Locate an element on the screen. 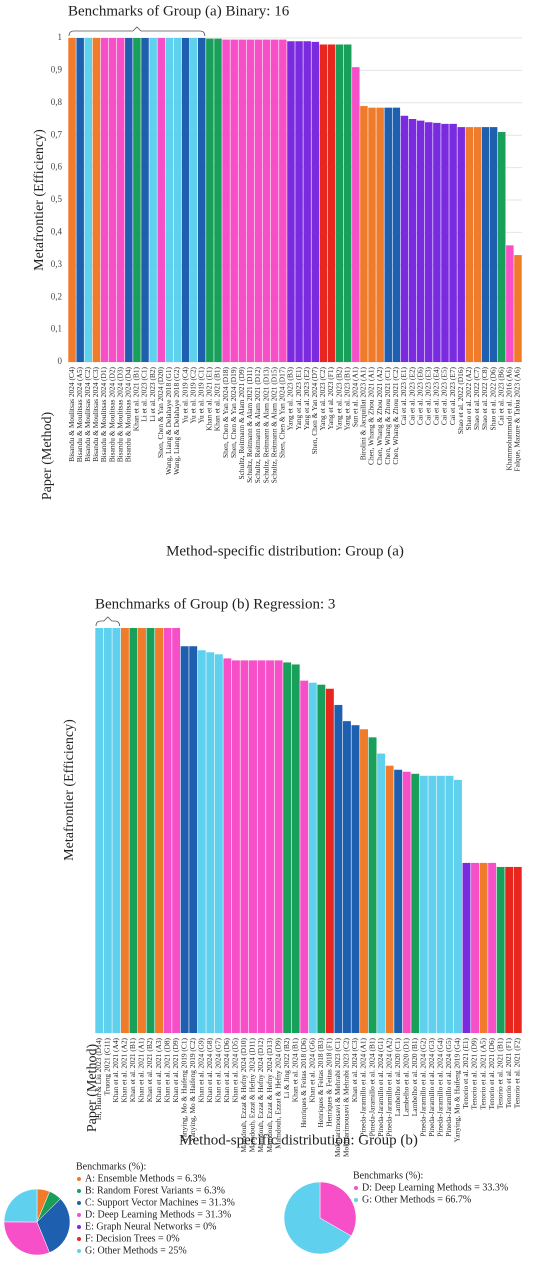  x-tick-label: Mamdouh, Ezzat & Hefny 2024 (D10) is located at coordinates (243, 1094).